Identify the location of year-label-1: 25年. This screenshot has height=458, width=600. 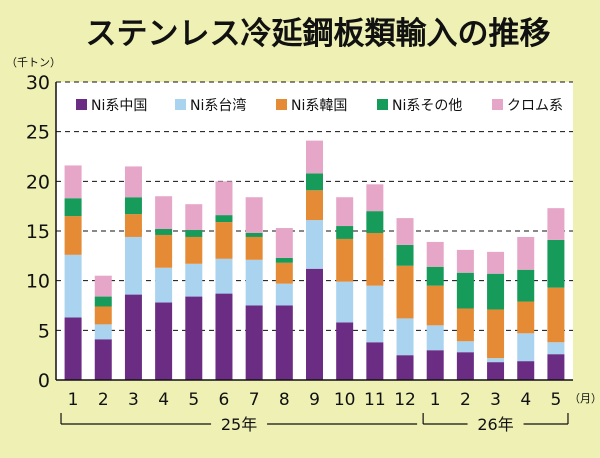
(239, 424).